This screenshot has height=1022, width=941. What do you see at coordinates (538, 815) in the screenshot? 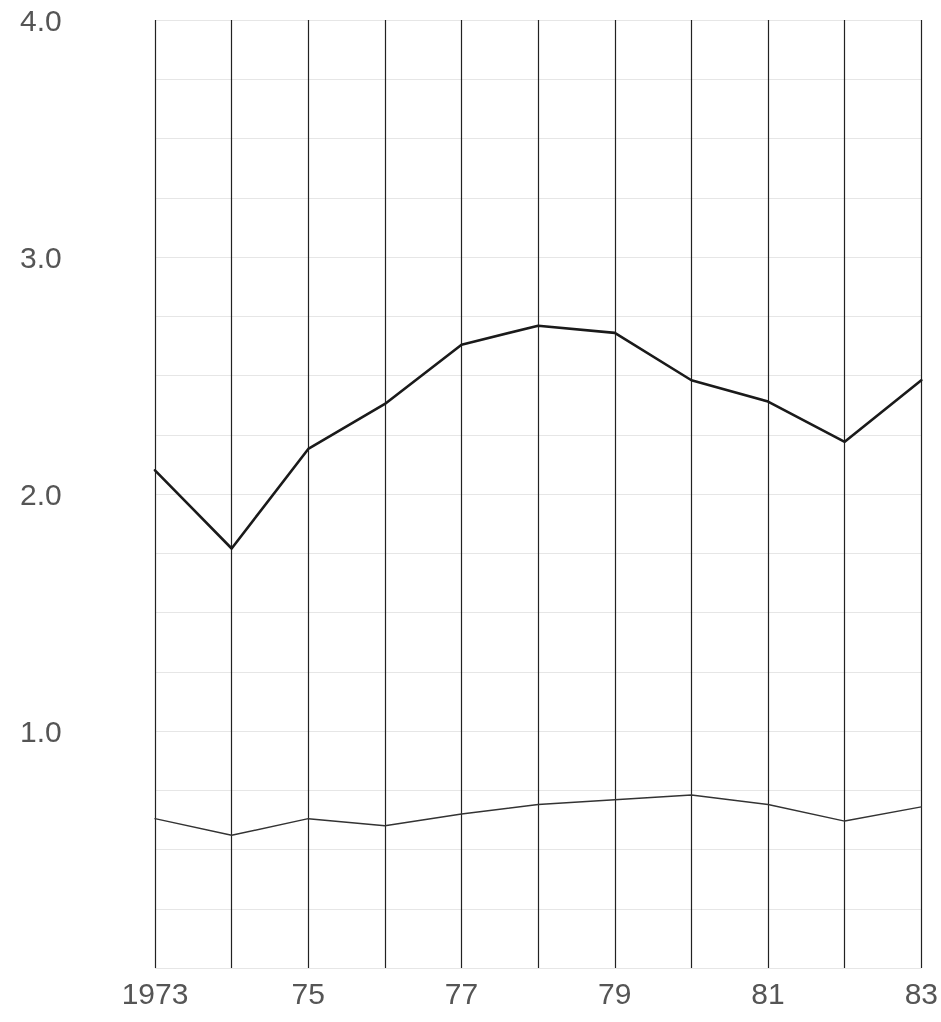
I see `line-series` at bounding box center [538, 815].